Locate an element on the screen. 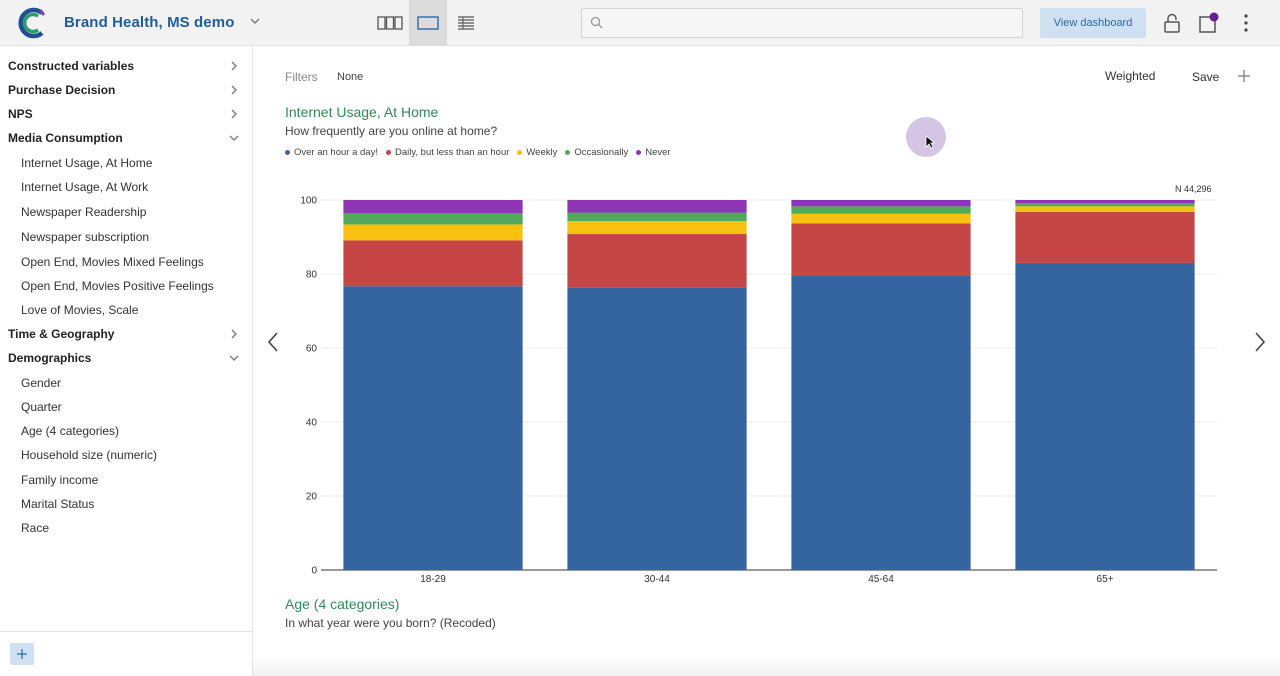 Image resolution: width=1280 pixels, height=676 pixels. search-input is located at coordinates (802, 23).